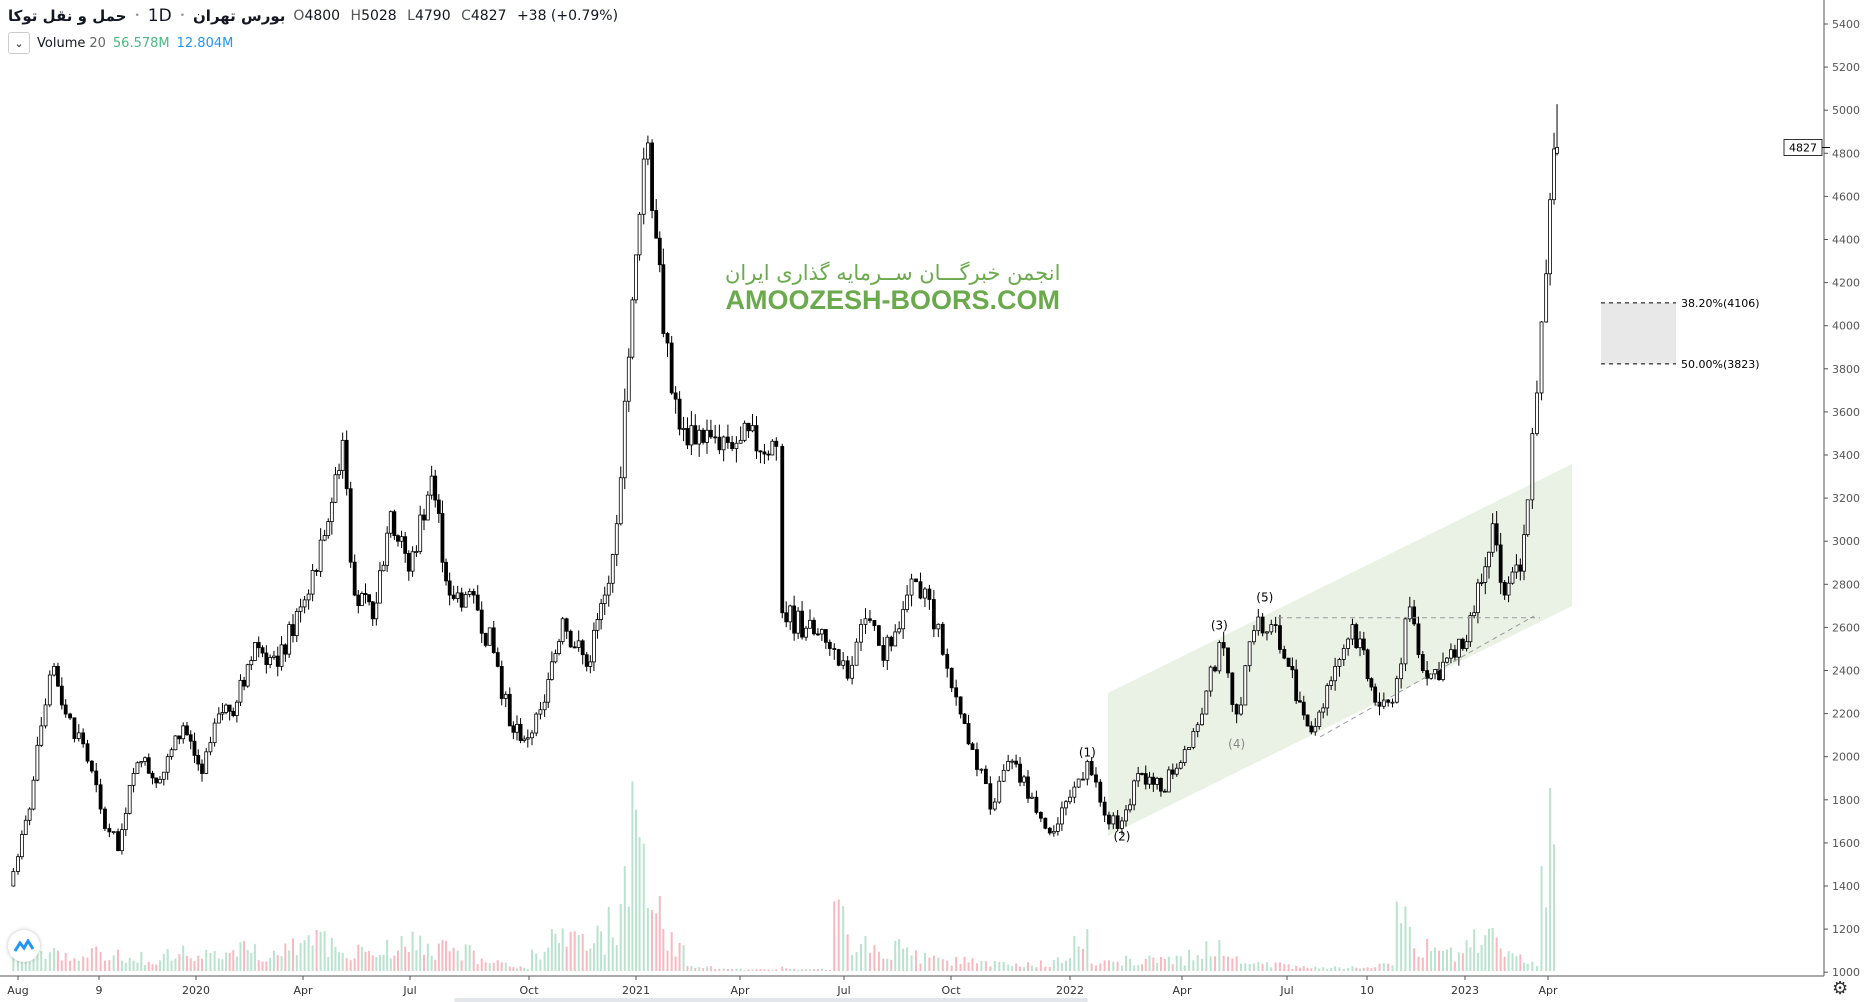 This screenshot has width=1864, height=1002. I want to click on watermark-persian: انجمن خبرگـــان ســرمایه گذاری ایران, so click(893, 273).